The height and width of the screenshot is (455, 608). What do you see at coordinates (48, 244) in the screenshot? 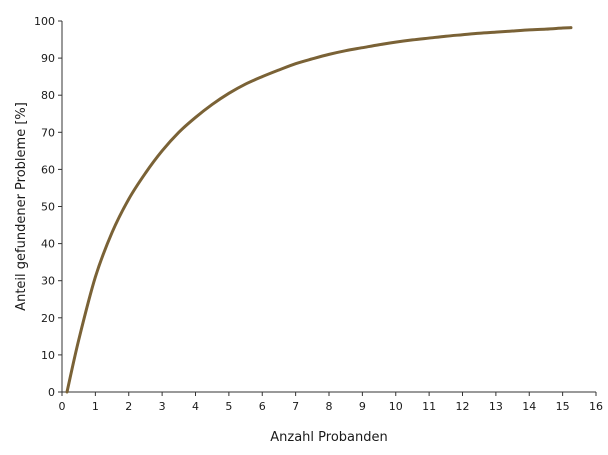
I see `y-tick-label: 40` at bounding box center [48, 244].